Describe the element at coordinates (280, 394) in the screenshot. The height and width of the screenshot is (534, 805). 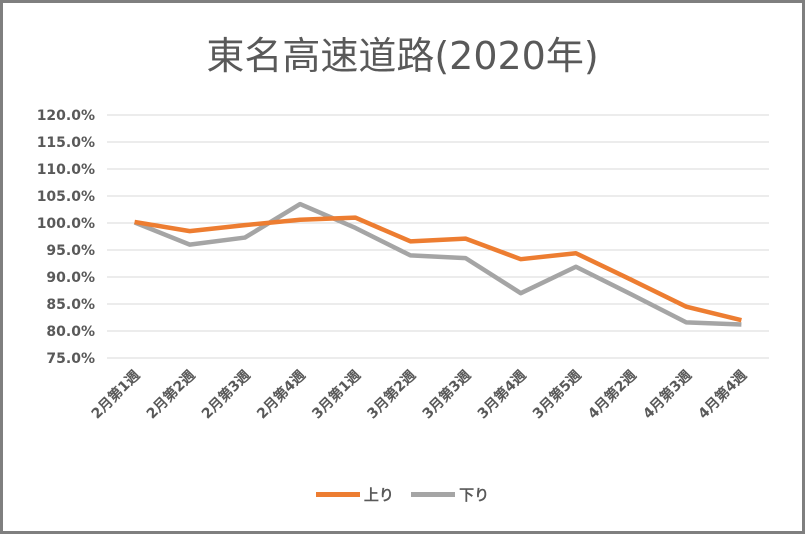
I see `x-tick-label: 2月第4週` at that location.